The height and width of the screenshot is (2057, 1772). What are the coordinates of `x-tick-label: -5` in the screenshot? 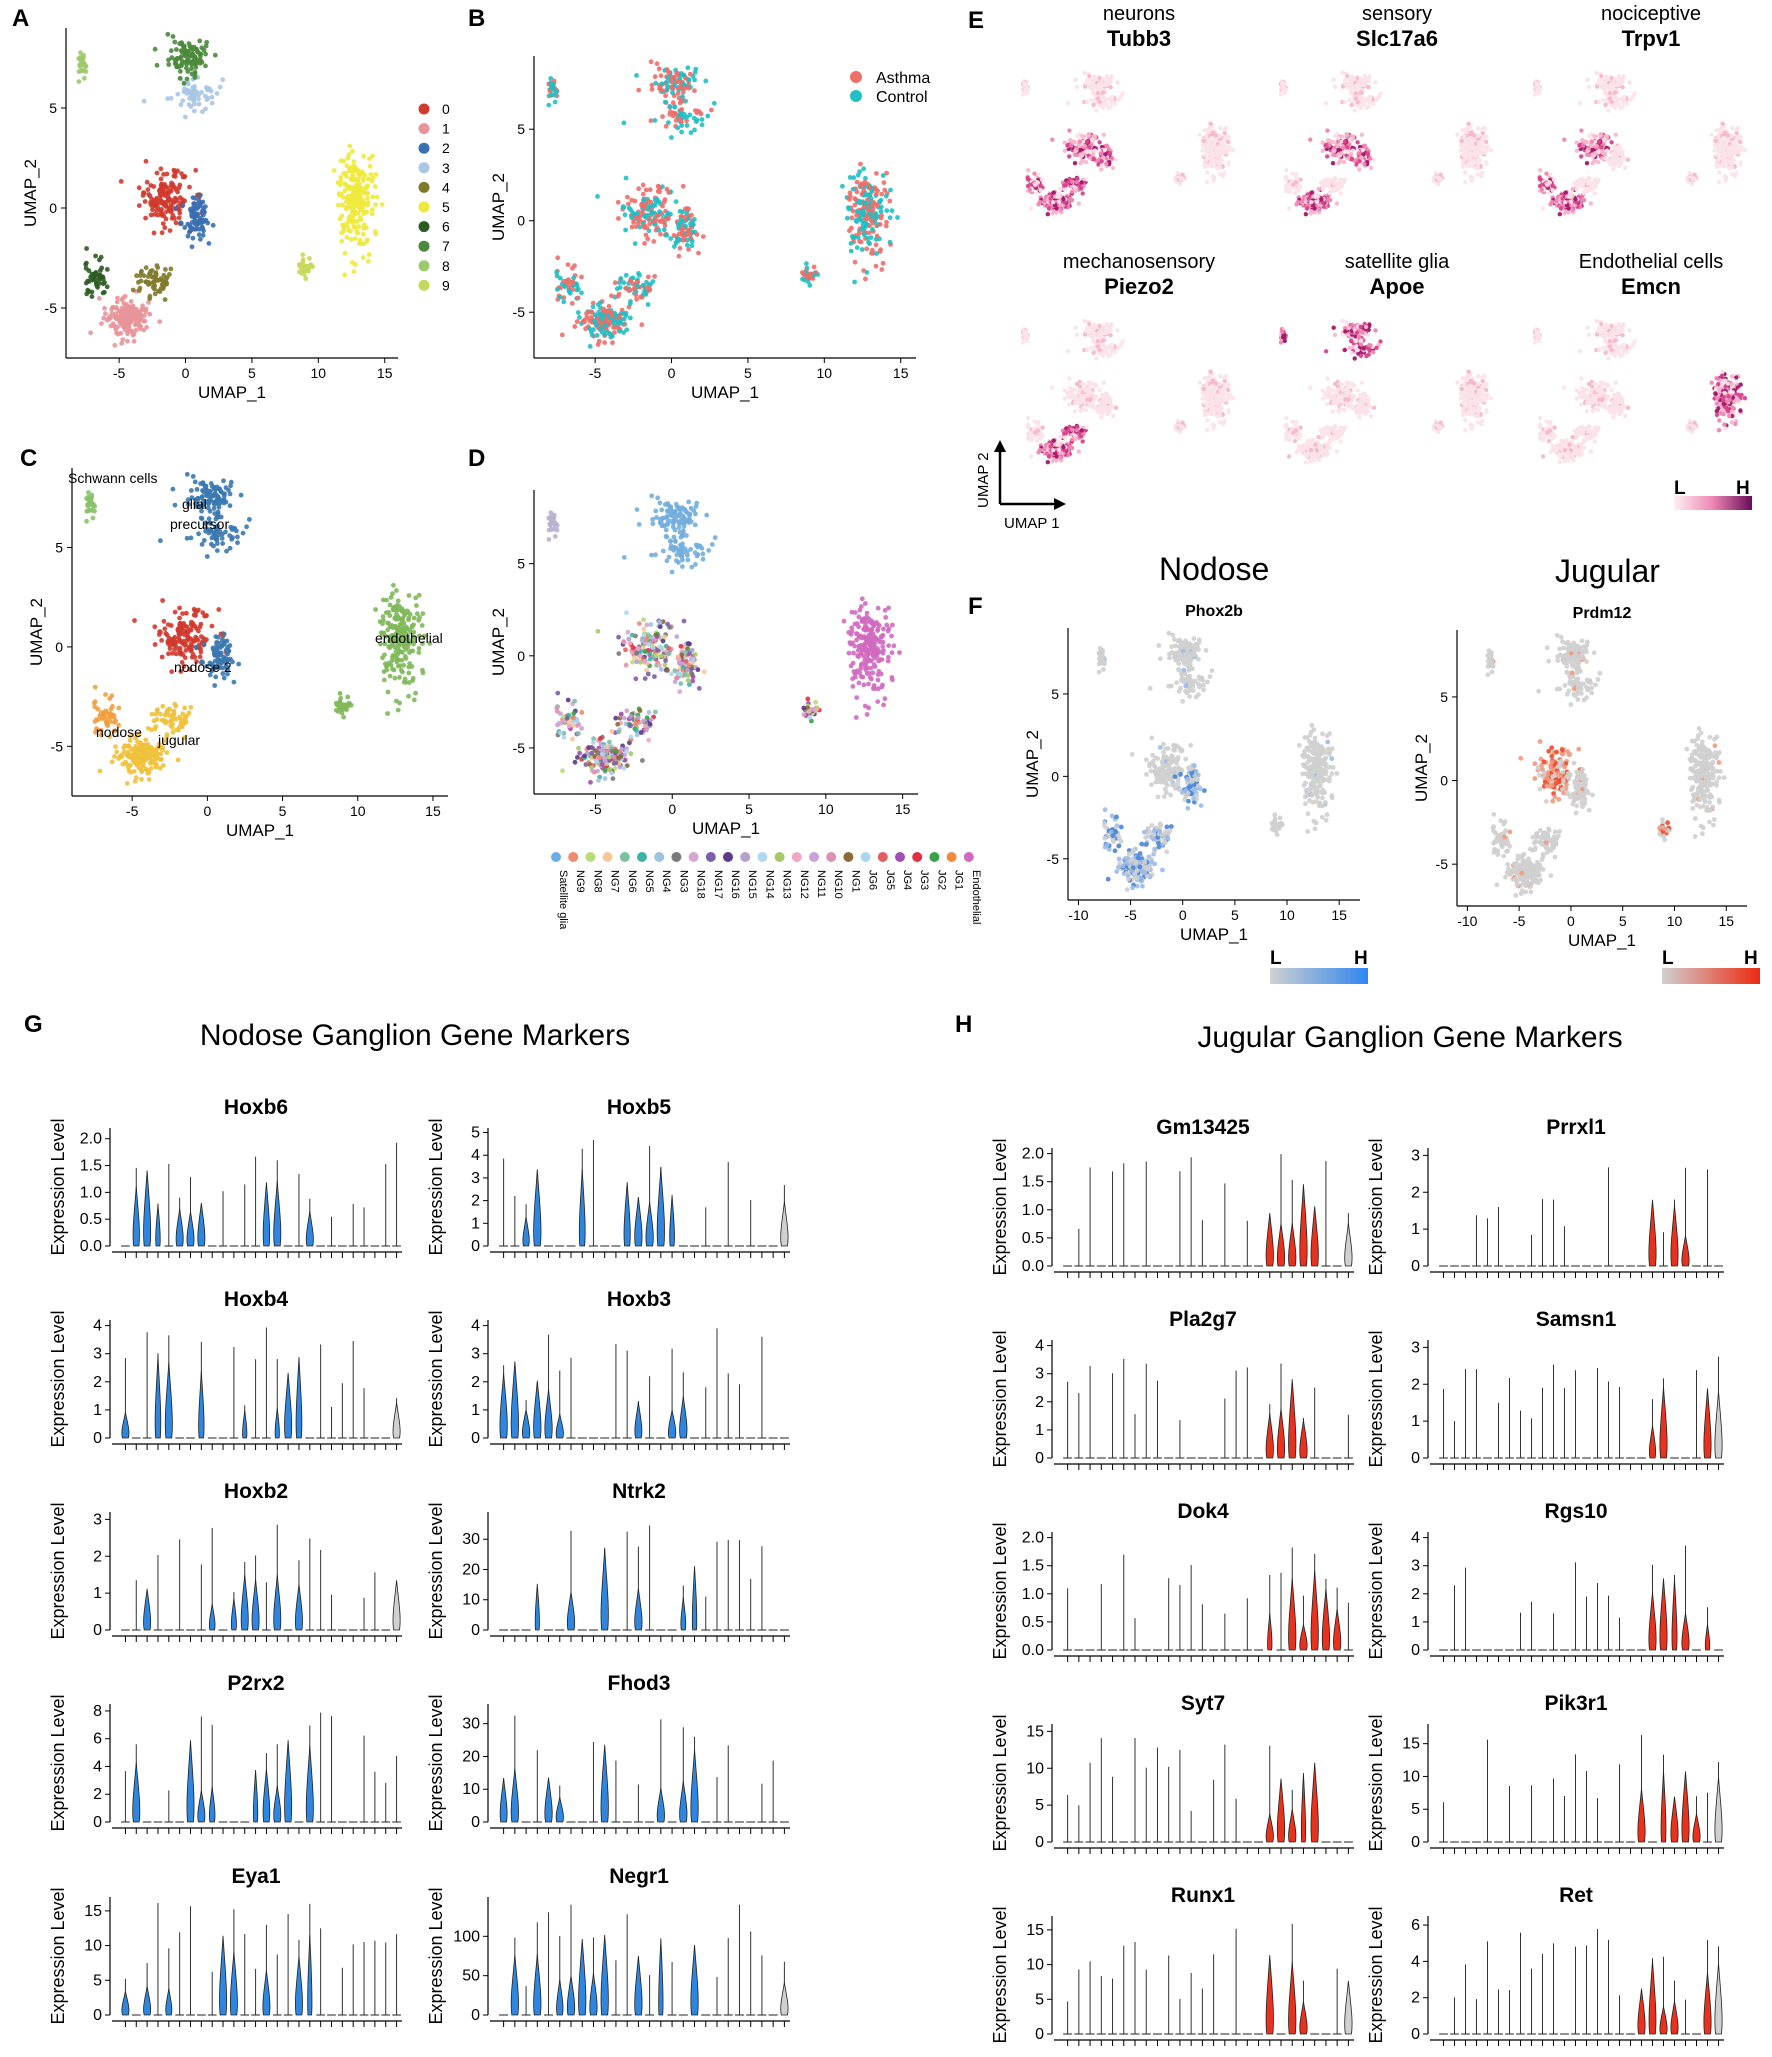 It's located at (119, 373).